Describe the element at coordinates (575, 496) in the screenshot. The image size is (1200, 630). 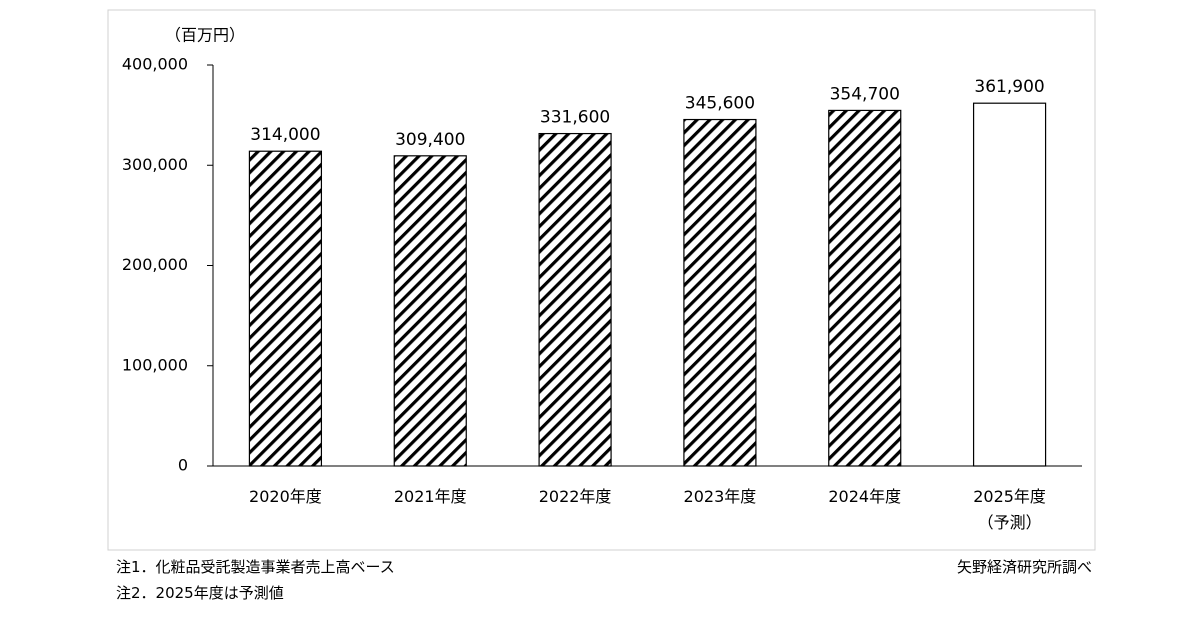
I see `x-tick-label: 2022年度` at that location.